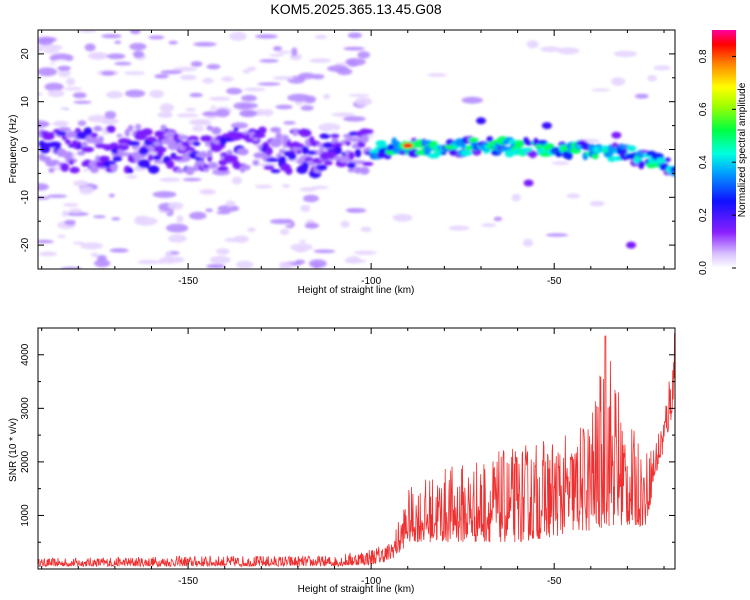 The image size is (750, 600). Describe the element at coordinates (25, 197) in the screenshot. I see `spectrogram-y-tick-label: -10` at that location.